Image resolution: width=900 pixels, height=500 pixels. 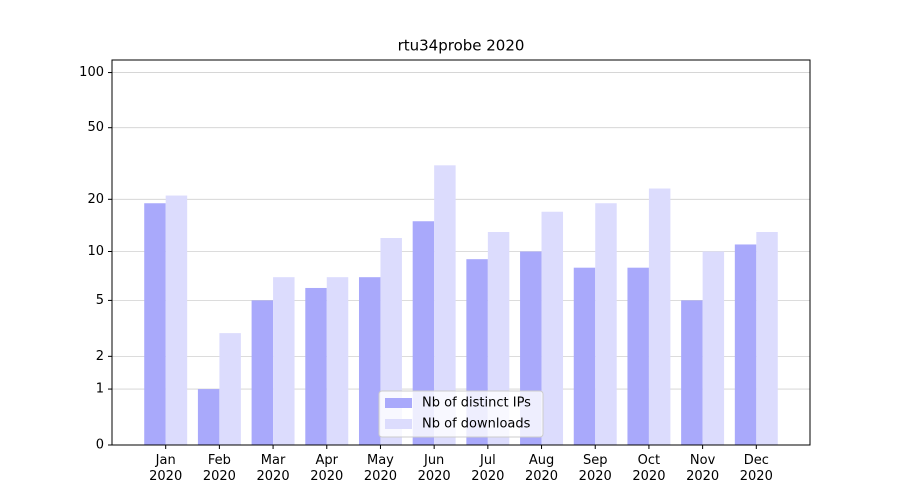 I want to click on y-tick-label: 2, so click(x=100, y=356).